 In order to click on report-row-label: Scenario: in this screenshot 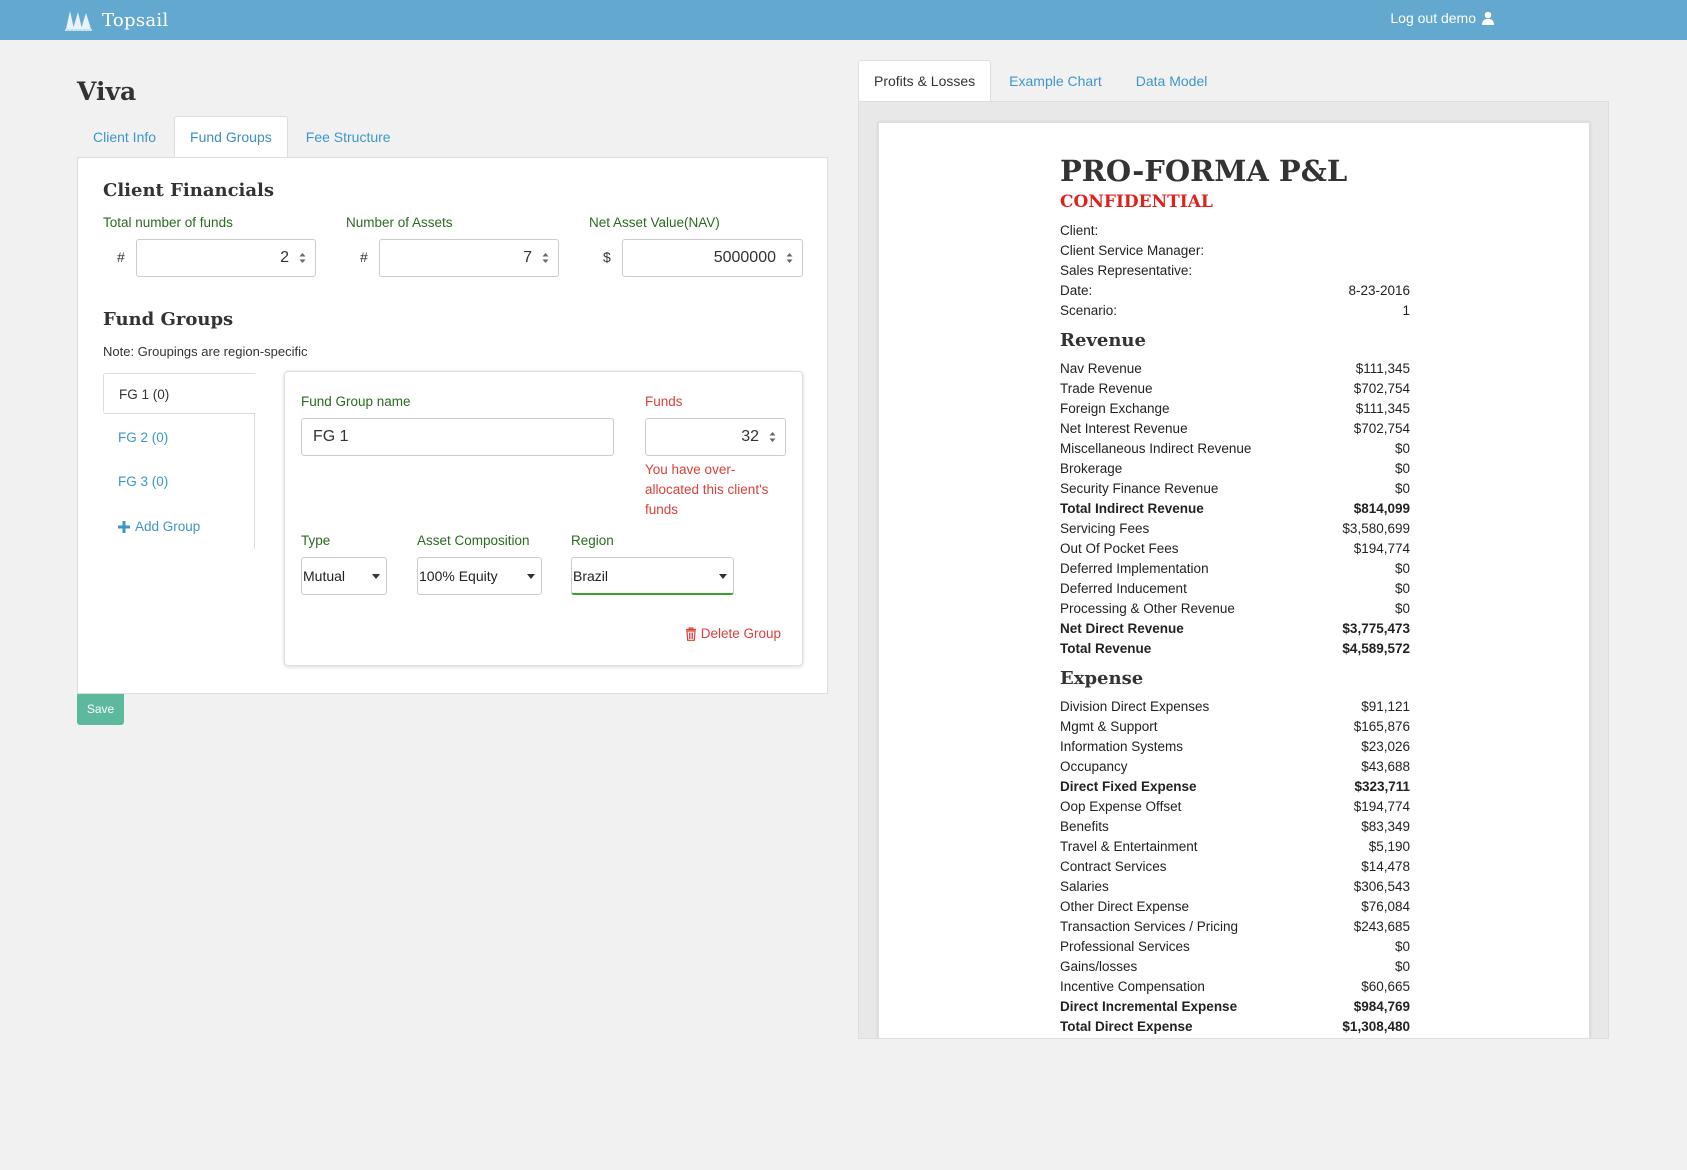, I will do `click(1089, 310)`.